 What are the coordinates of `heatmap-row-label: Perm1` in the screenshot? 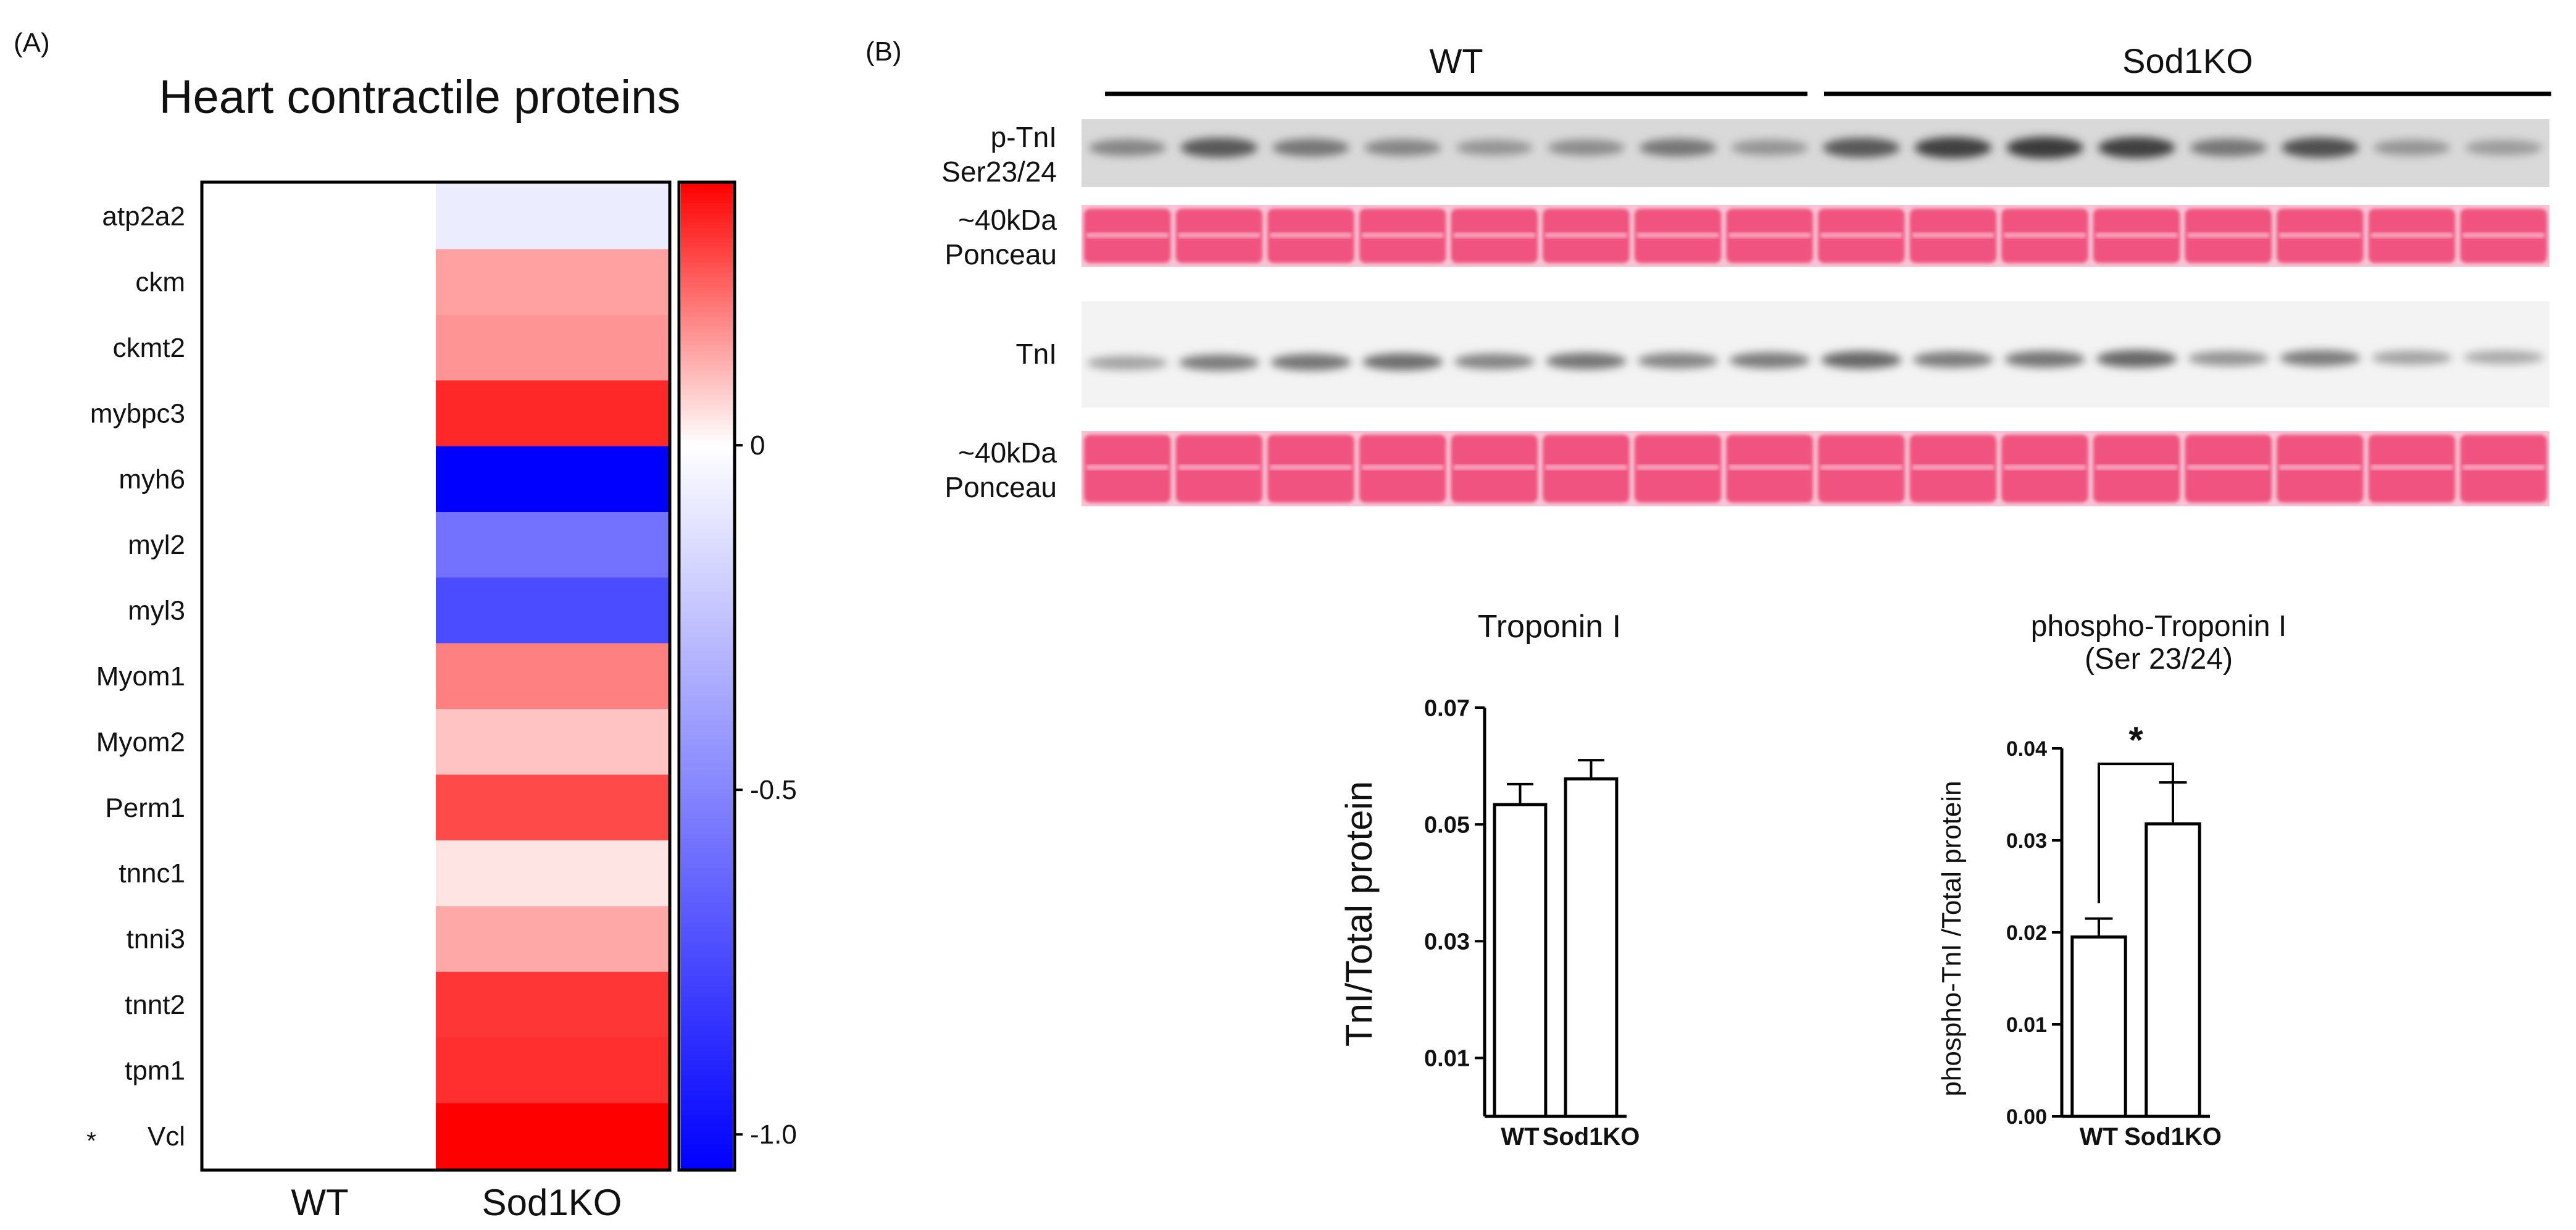 It's located at (145, 808).